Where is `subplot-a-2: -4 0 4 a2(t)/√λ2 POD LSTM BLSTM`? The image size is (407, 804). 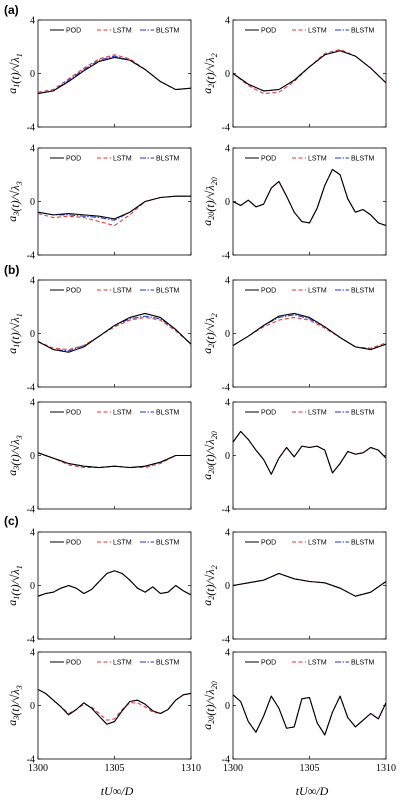
subplot-a-2: -4 0 4 a2(t)/√λ2 POD LSTM BLSTM is located at coordinates (293, 75).